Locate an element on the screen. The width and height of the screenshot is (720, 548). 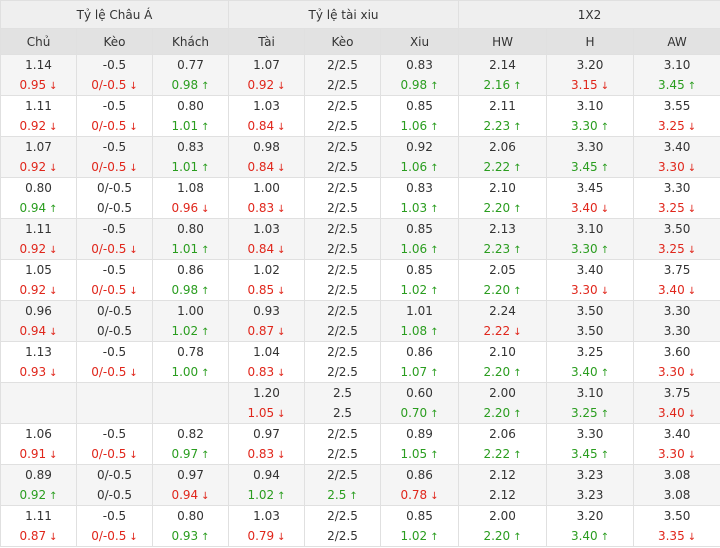
odds-value: 0.96 is located at coordinates (184, 208).